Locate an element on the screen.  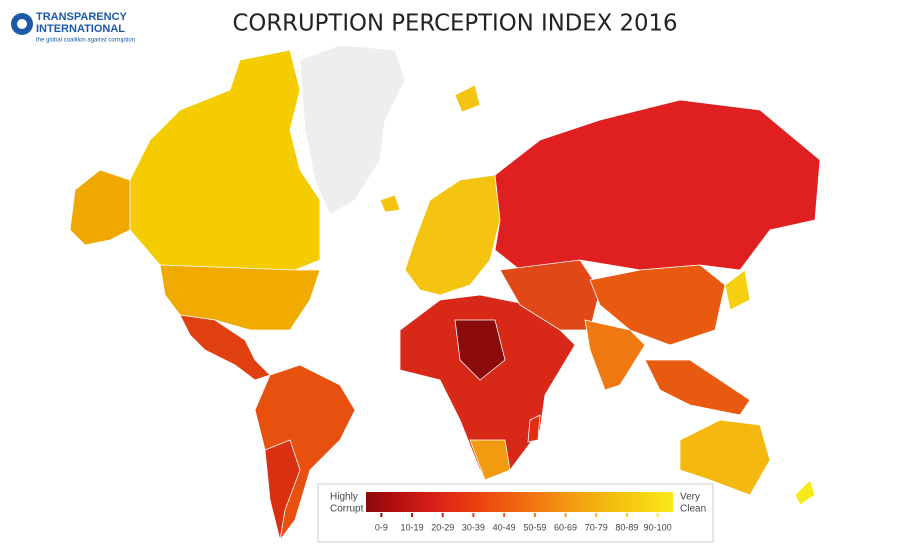
greenland is located at coordinates (352, 130).